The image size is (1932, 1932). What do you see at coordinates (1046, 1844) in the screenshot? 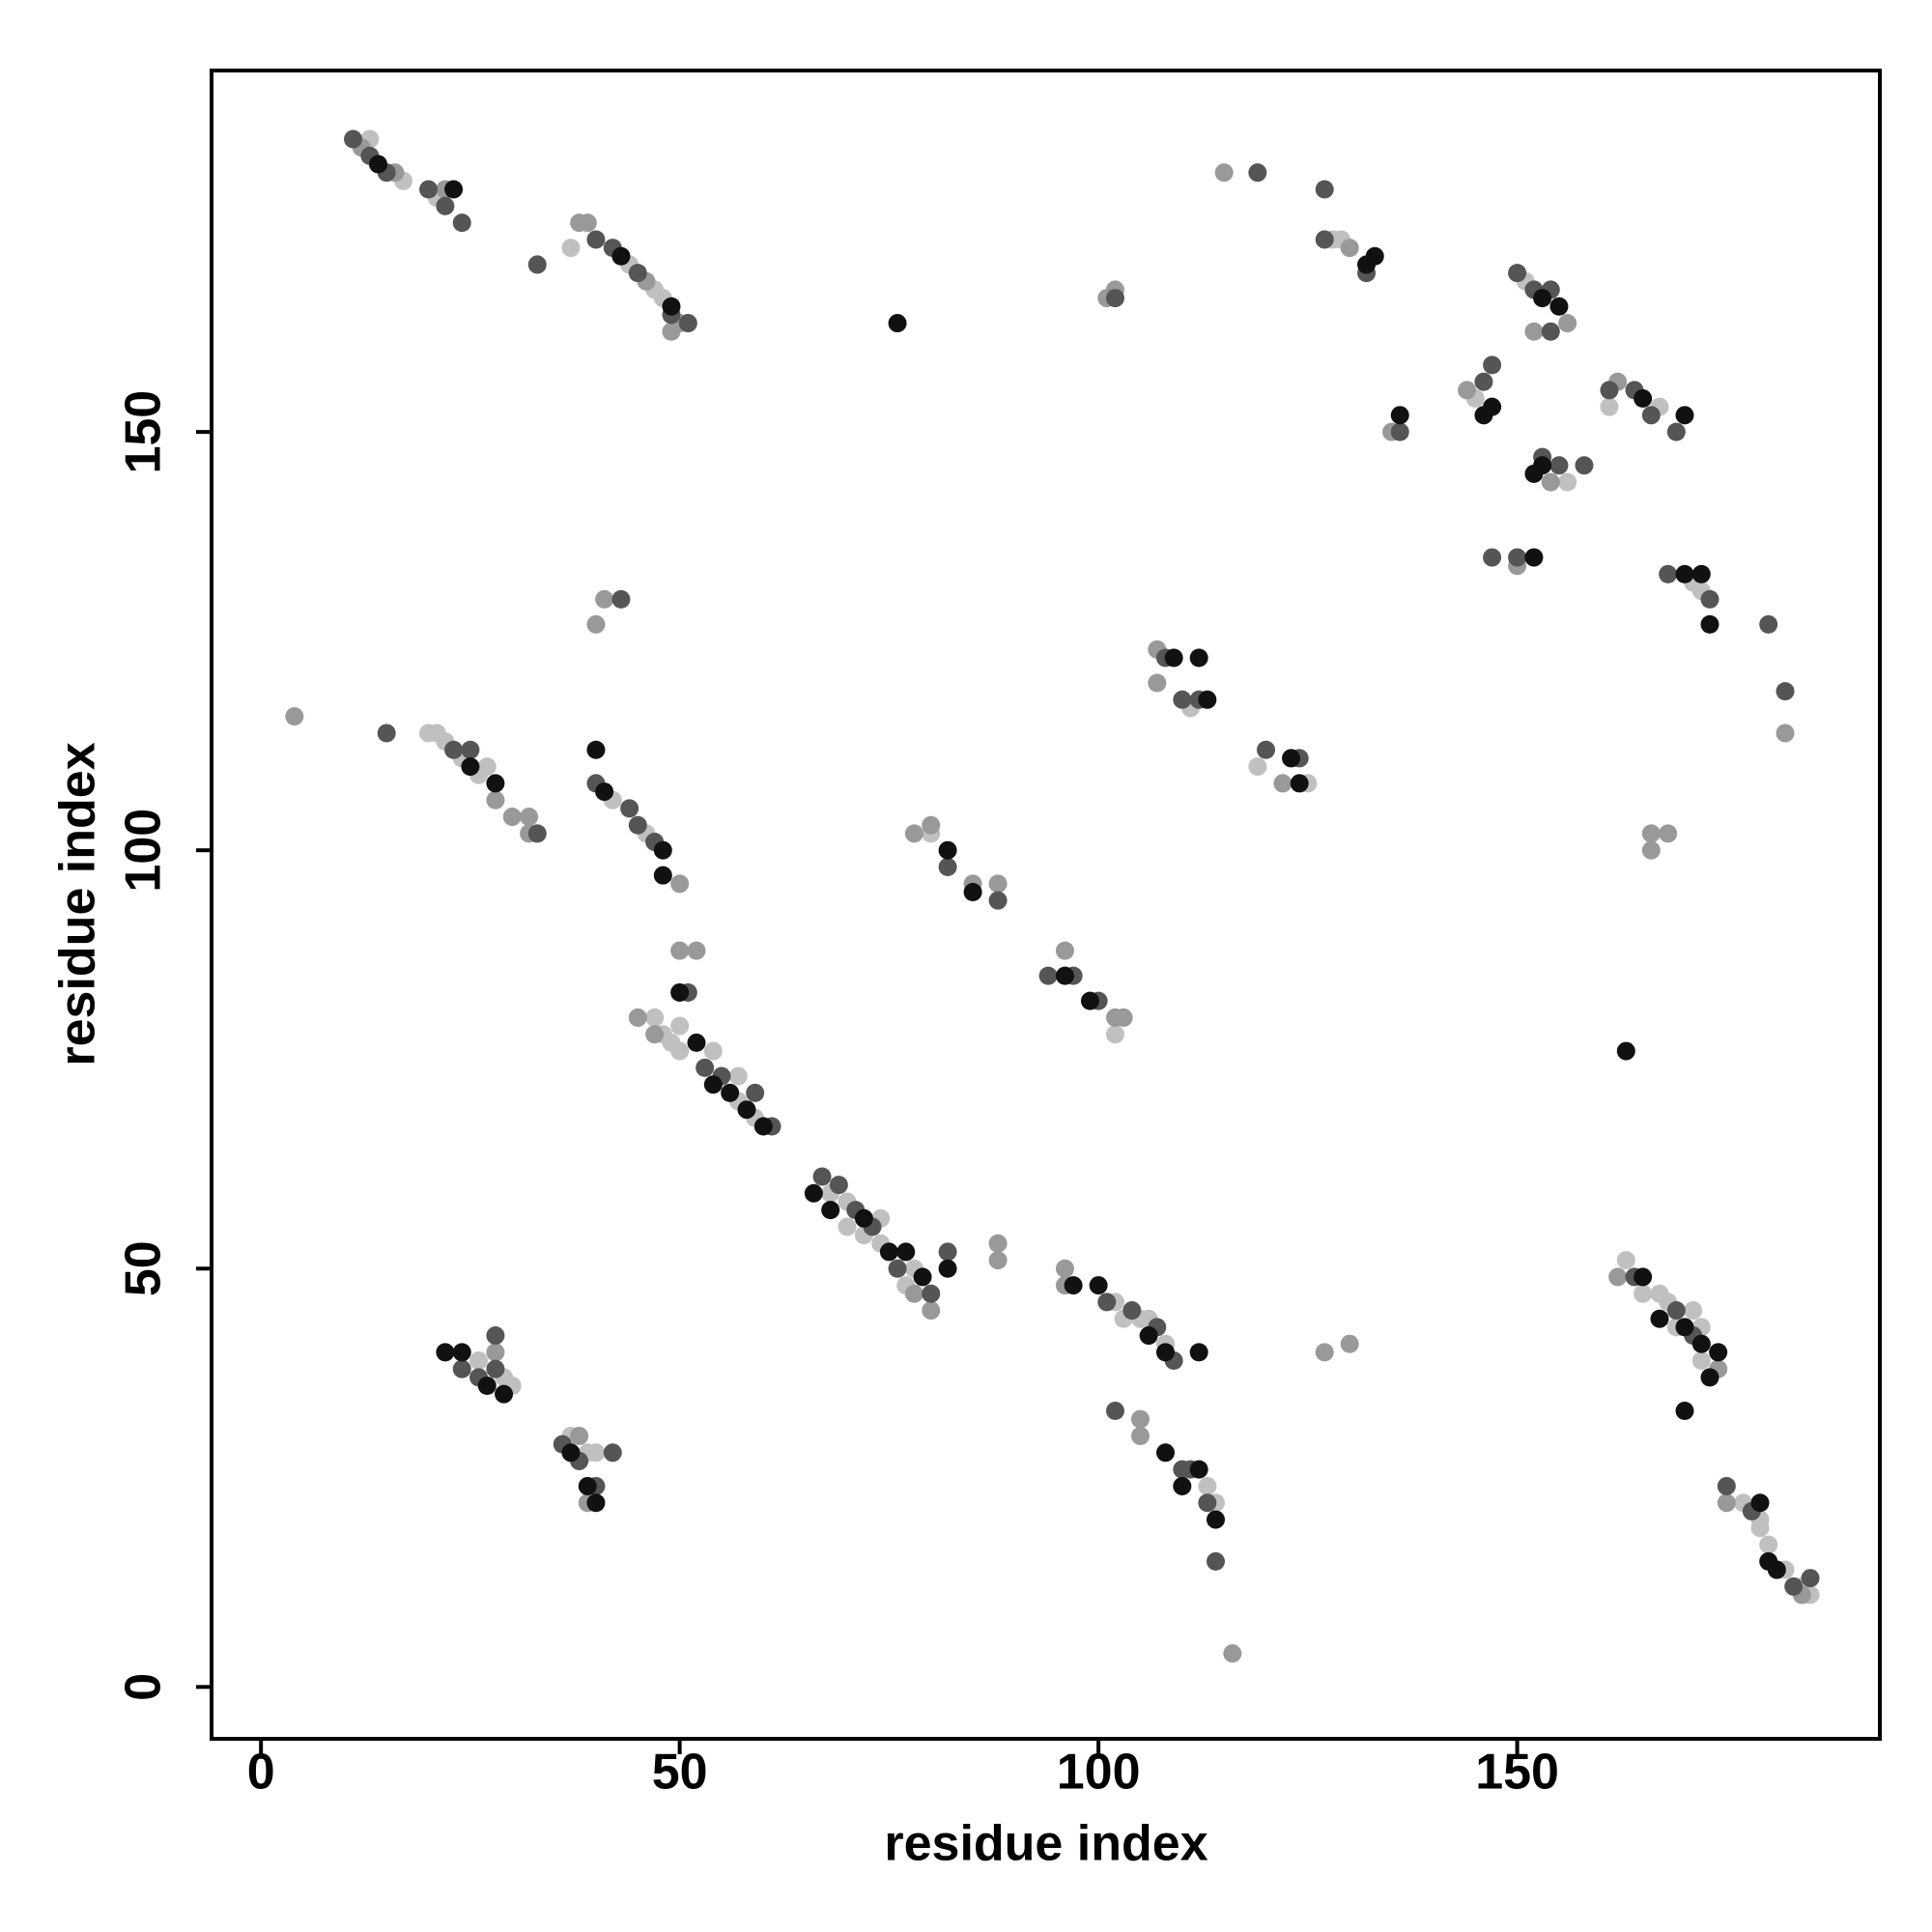
I see `x-axis-label: residue index` at bounding box center [1046, 1844].